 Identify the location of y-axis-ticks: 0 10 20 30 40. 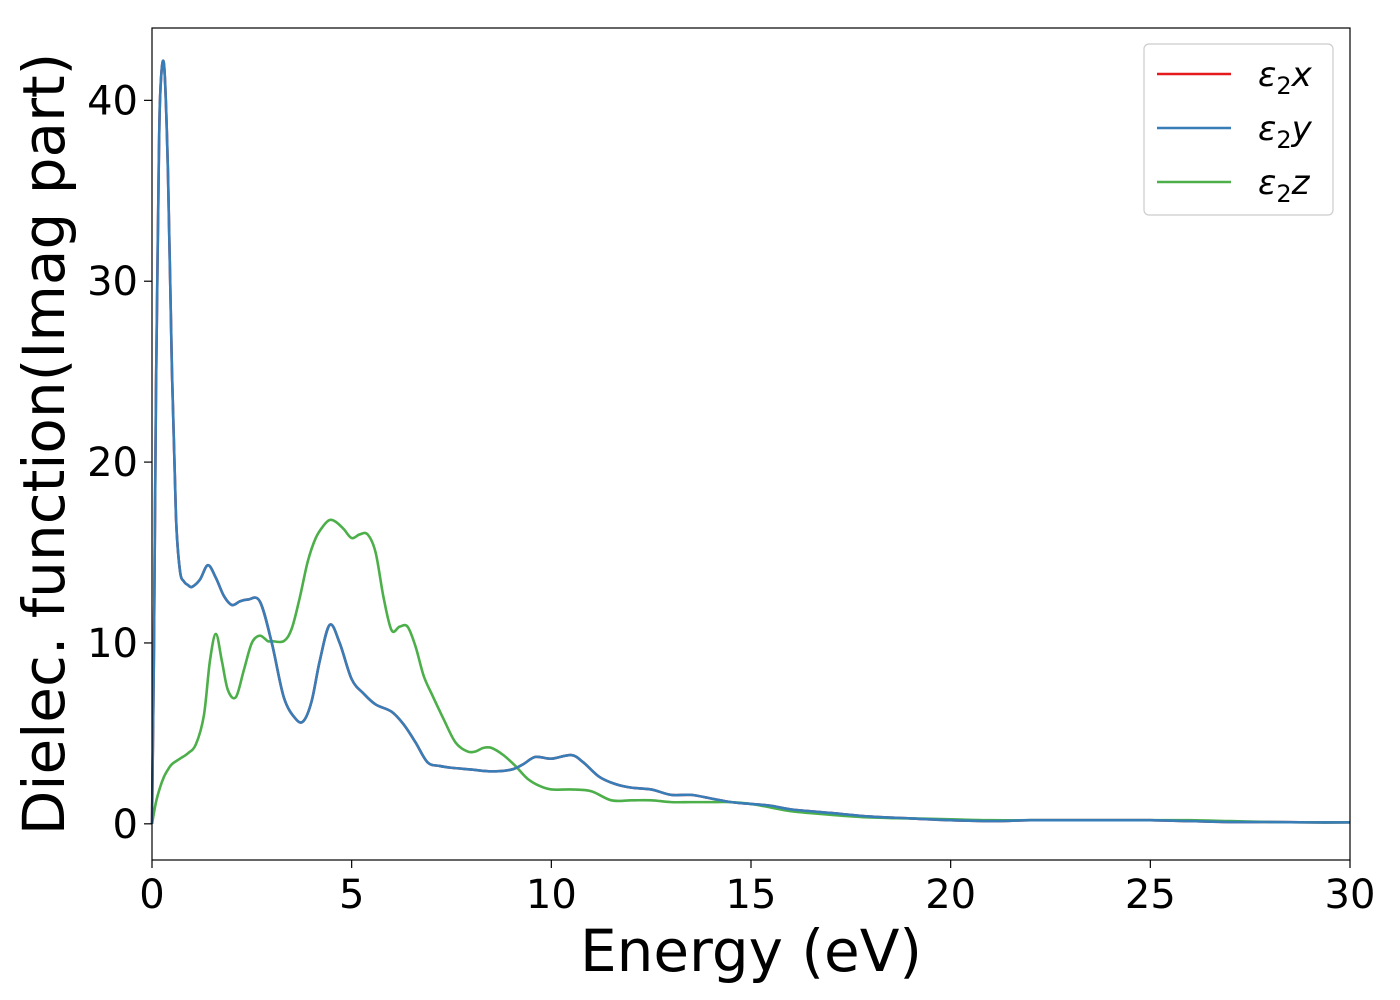
(119, 463).